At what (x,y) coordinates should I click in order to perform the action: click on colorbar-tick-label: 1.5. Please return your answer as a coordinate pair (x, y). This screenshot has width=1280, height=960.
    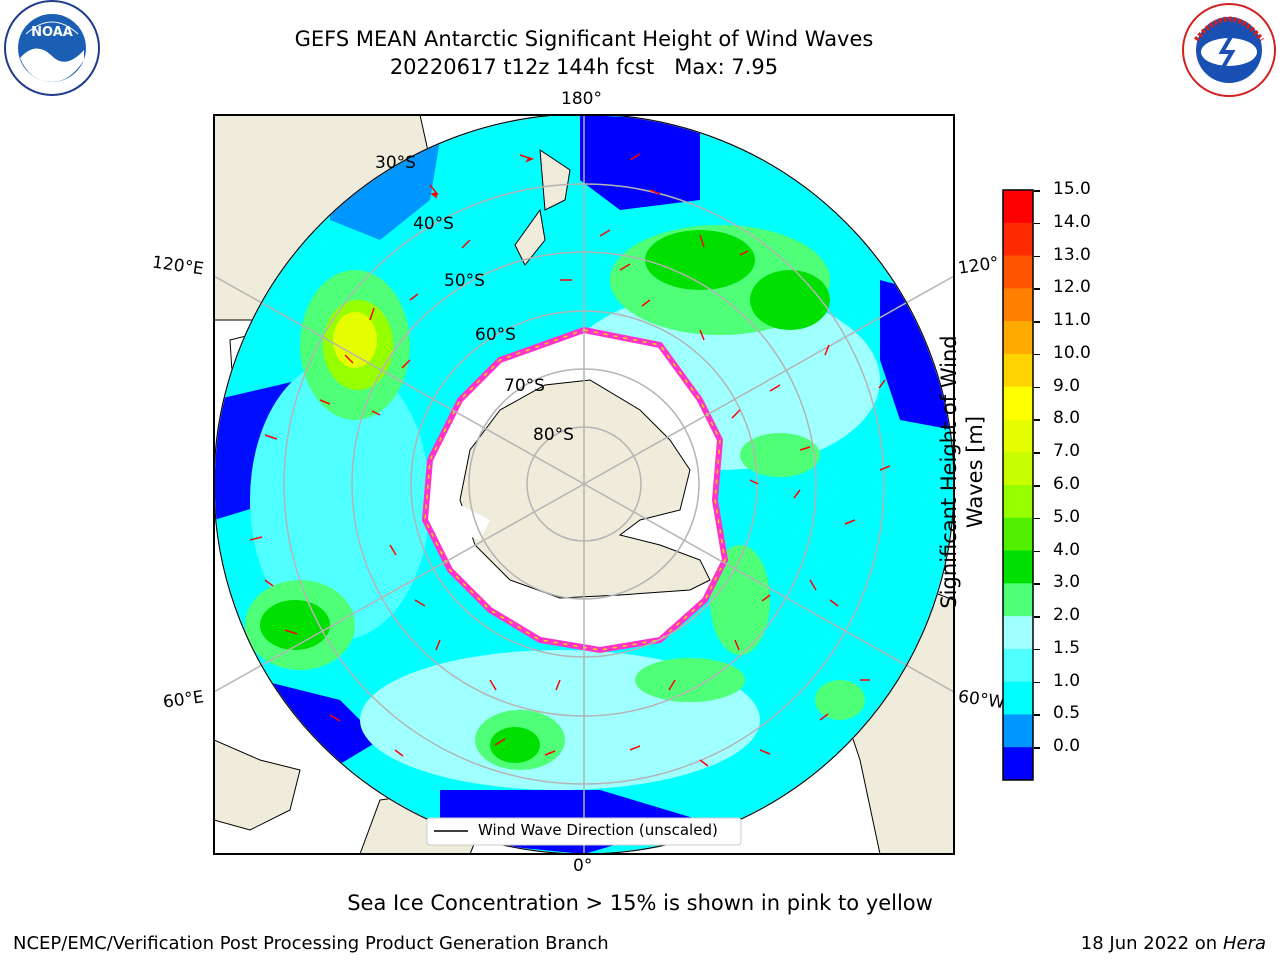
    Looking at the image, I should click on (1067, 647).